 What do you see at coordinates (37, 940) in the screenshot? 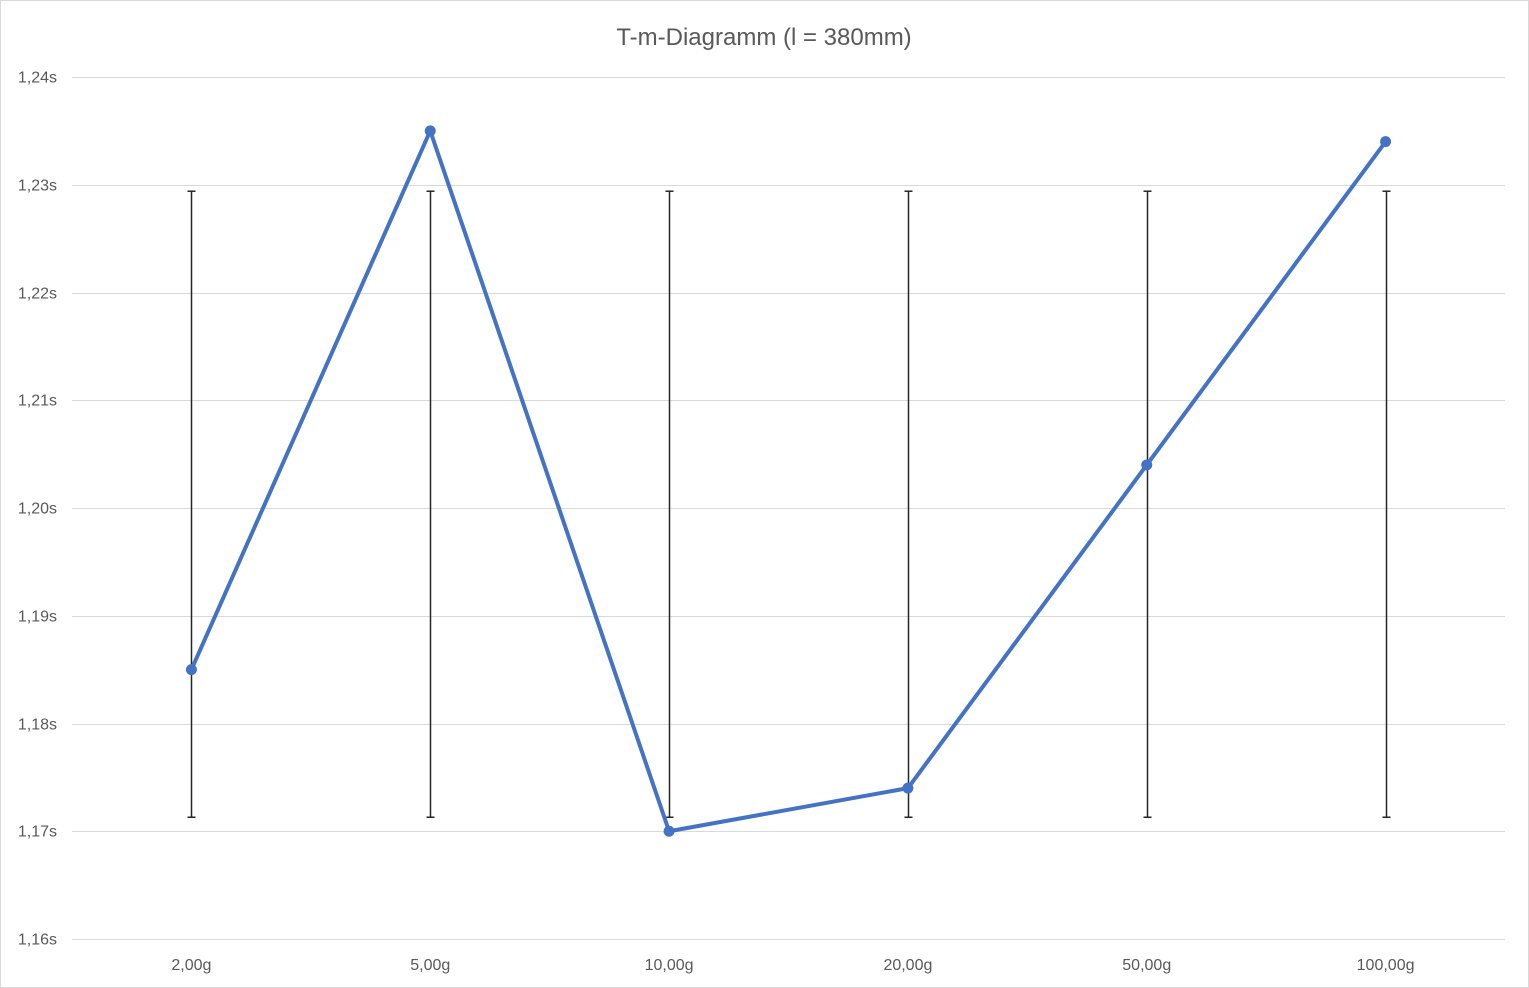
I see `y-tick-label: 1,16s` at bounding box center [37, 940].